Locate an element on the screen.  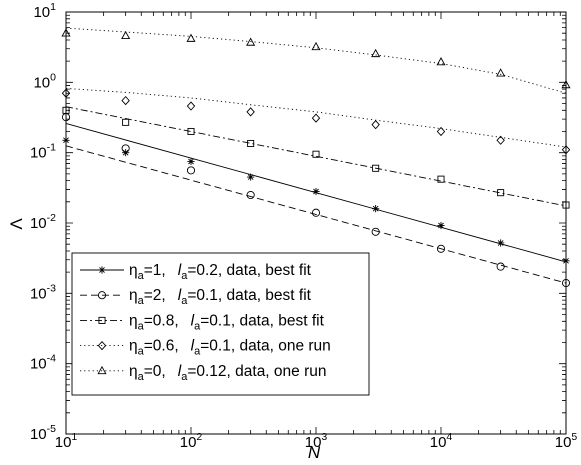
legend-entry-4: ηa=0.6, la=0.1, data, one run is located at coordinates (205, 348).